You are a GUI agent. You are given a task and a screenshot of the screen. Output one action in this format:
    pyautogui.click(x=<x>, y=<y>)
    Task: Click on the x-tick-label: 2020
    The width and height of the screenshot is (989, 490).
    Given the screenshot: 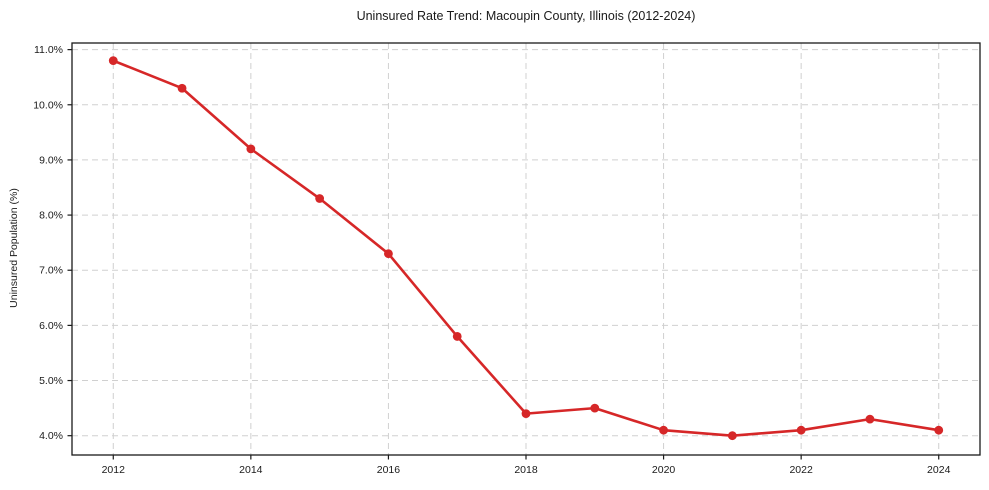 What is the action you would take?
    pyautogui.click(x=664, y=470)
    